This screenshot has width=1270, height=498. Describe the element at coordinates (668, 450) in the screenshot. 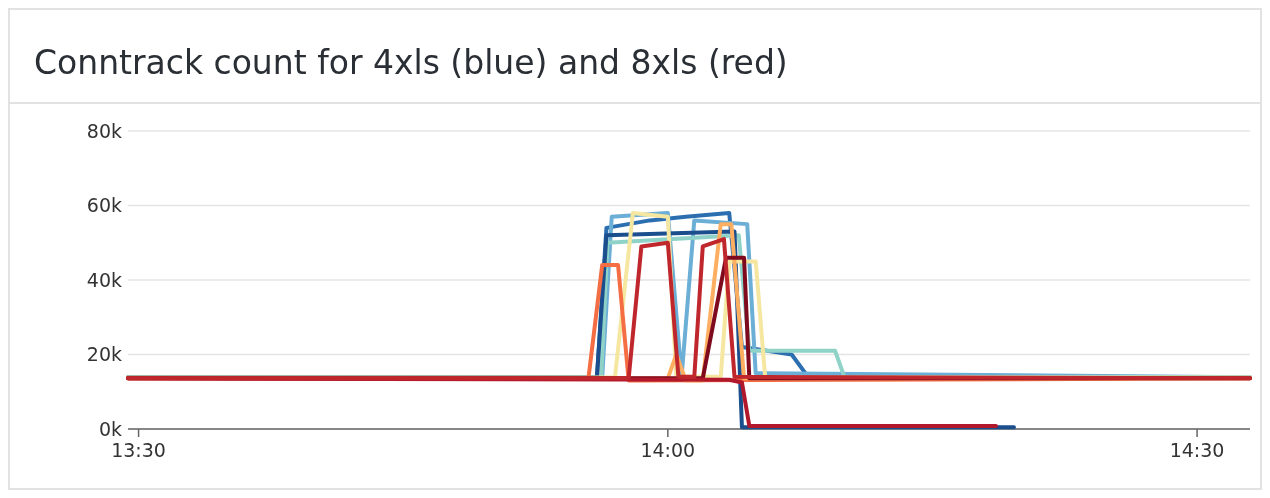

I see `x-tick-label: 14:00` at that location.